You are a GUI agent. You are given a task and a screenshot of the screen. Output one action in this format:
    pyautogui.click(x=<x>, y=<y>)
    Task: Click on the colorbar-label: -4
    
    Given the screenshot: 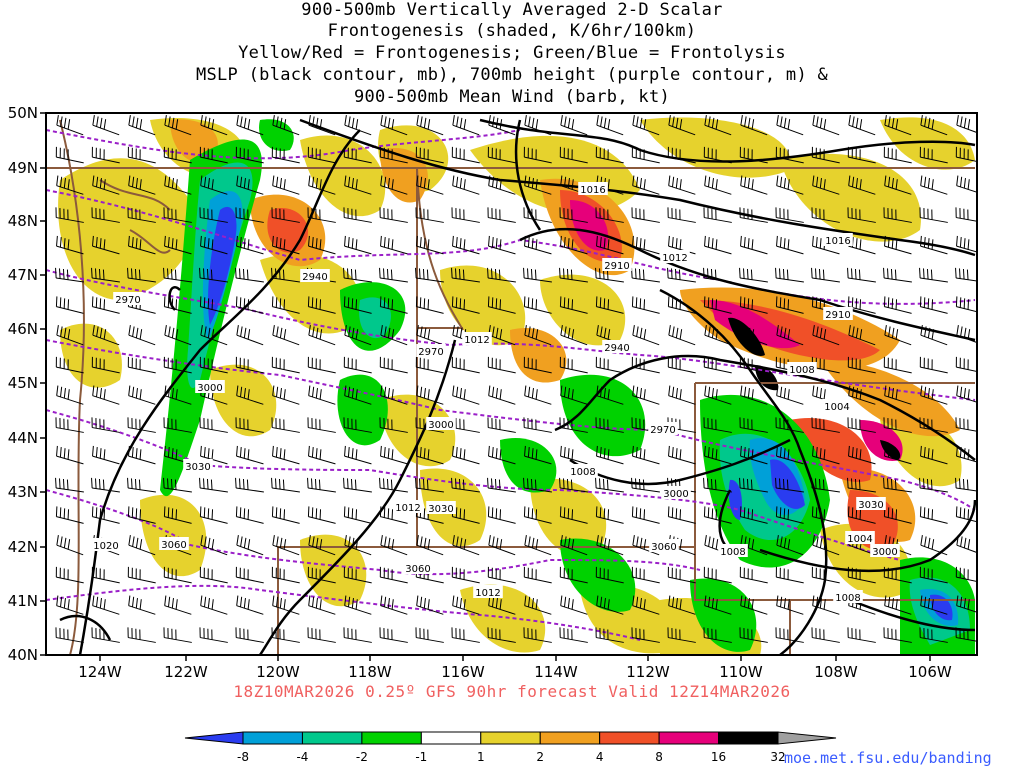 What is the action you would take?
    pyautogui.click(x=302, y=757)
    